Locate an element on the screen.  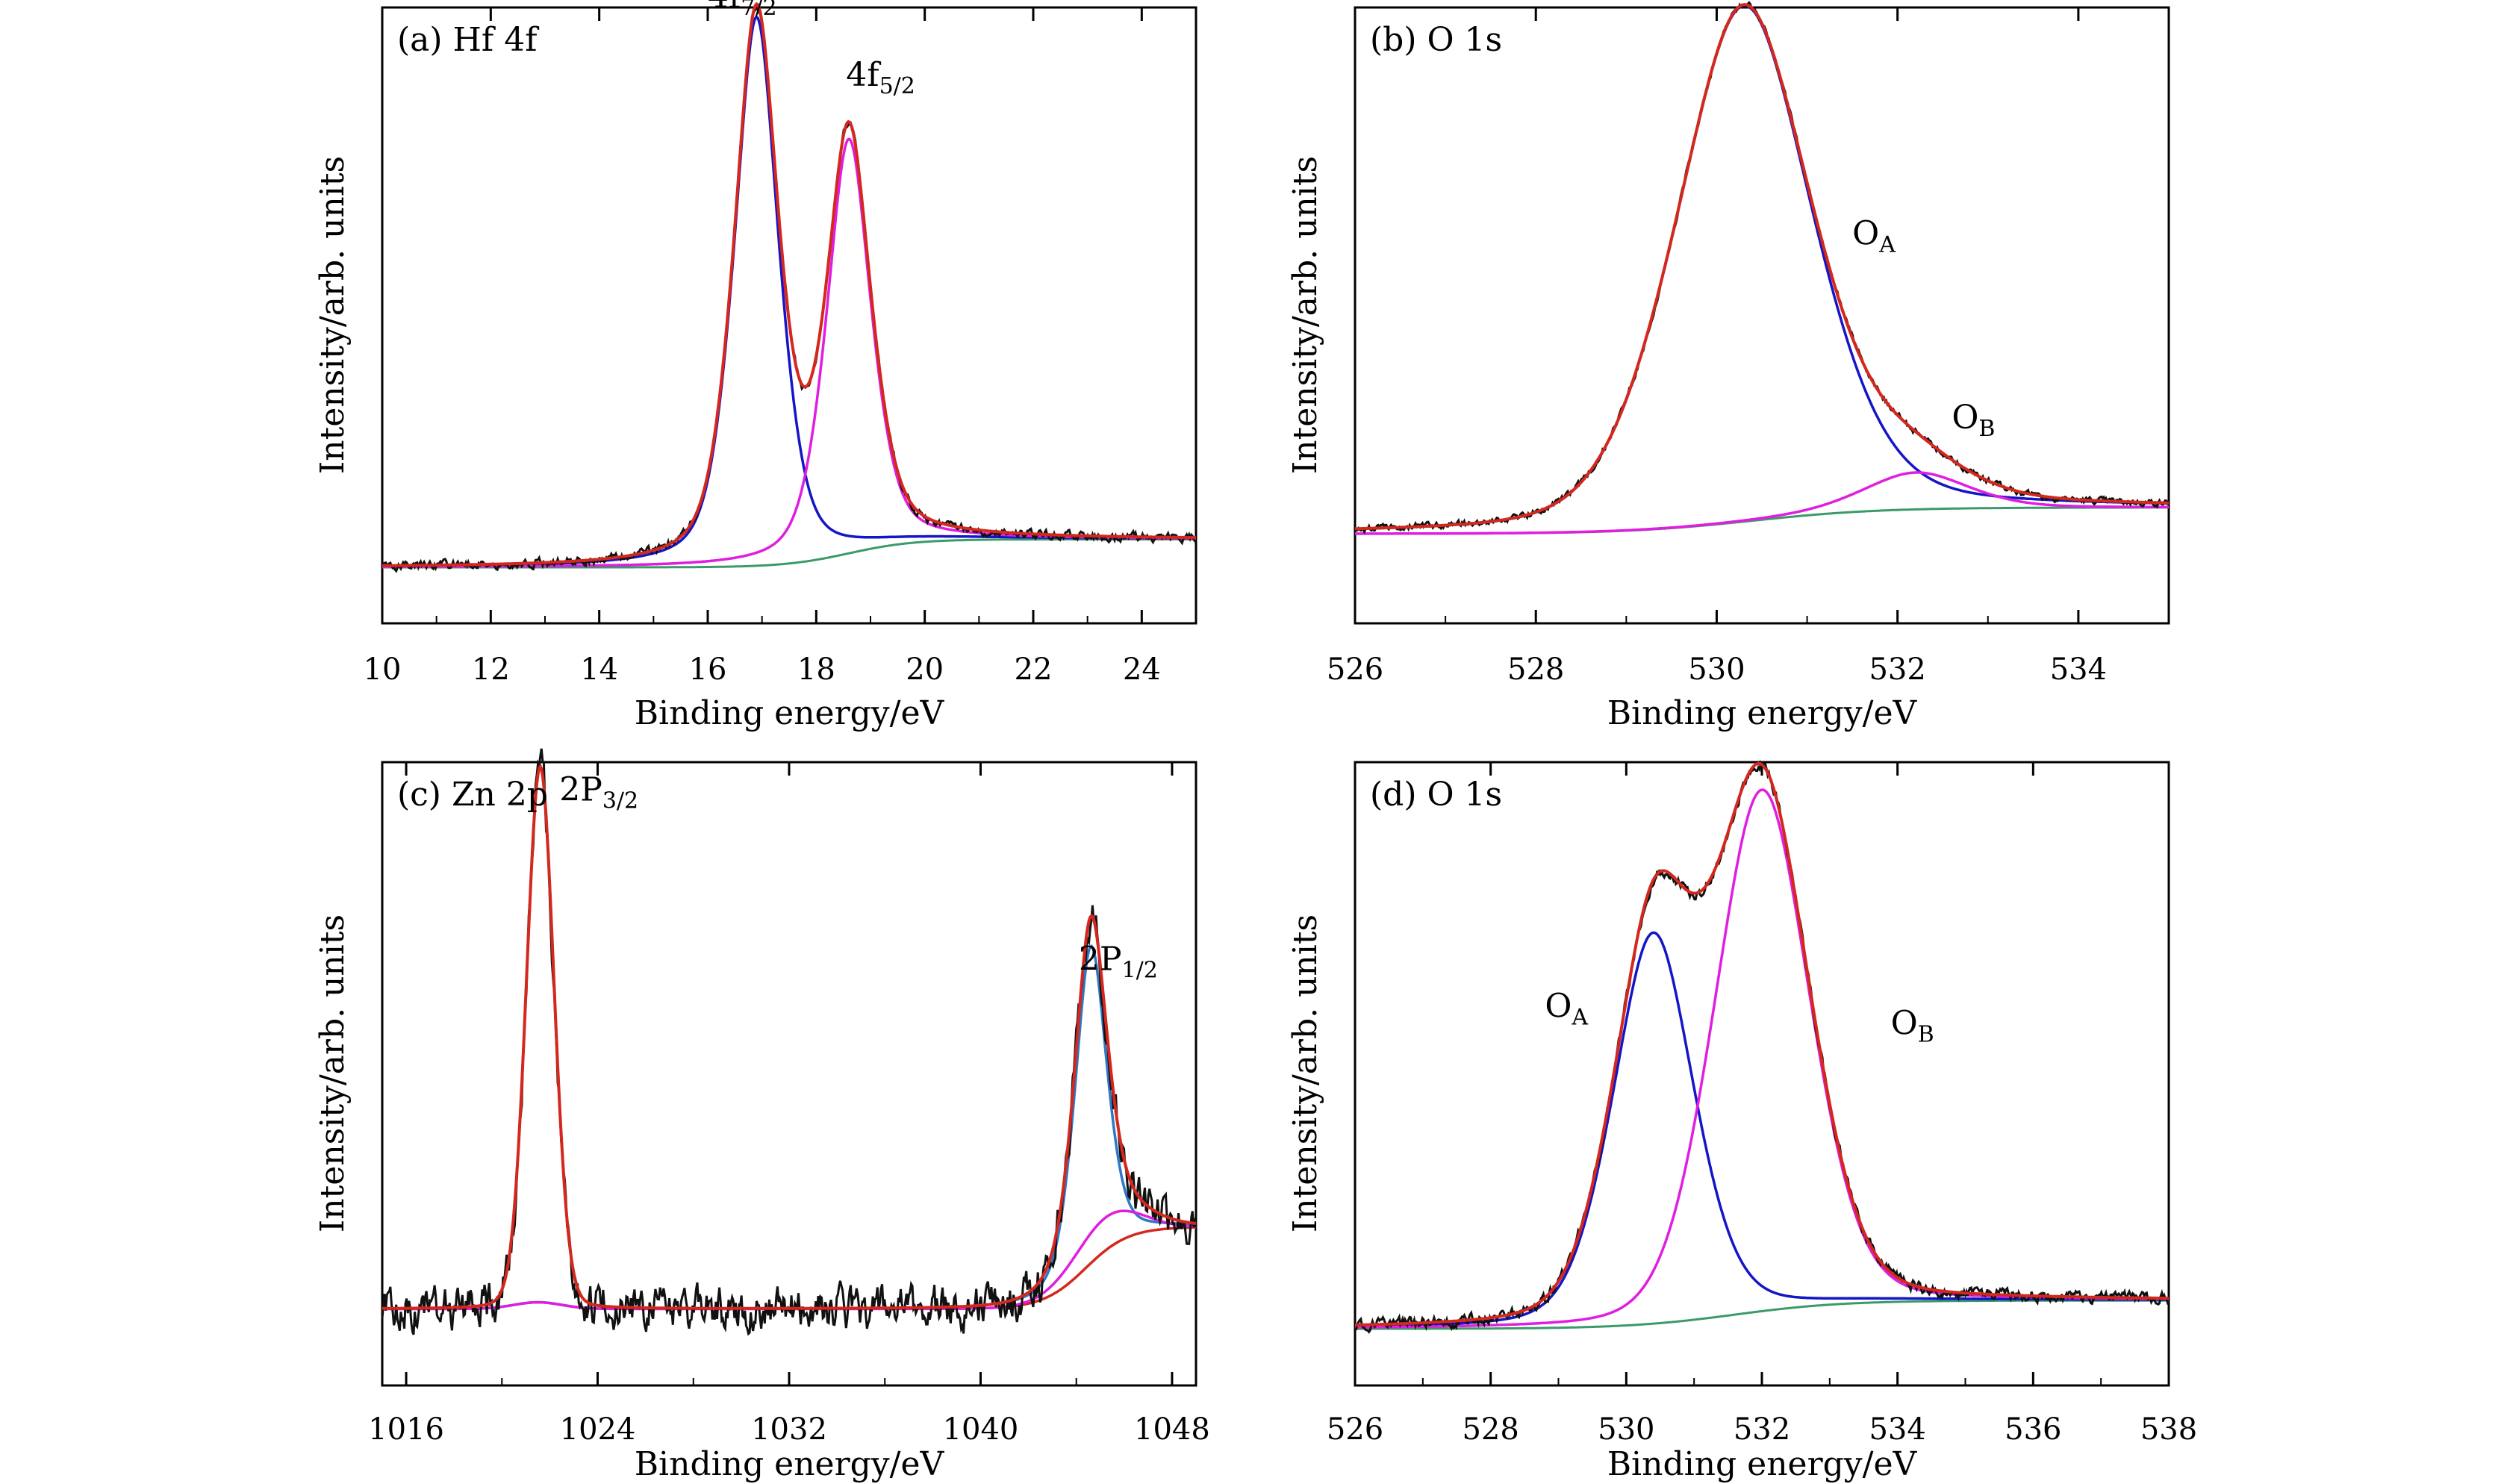
panel-a-peak-labels: 4f7/2 4f5/2 is located at coordinates (811, 49).